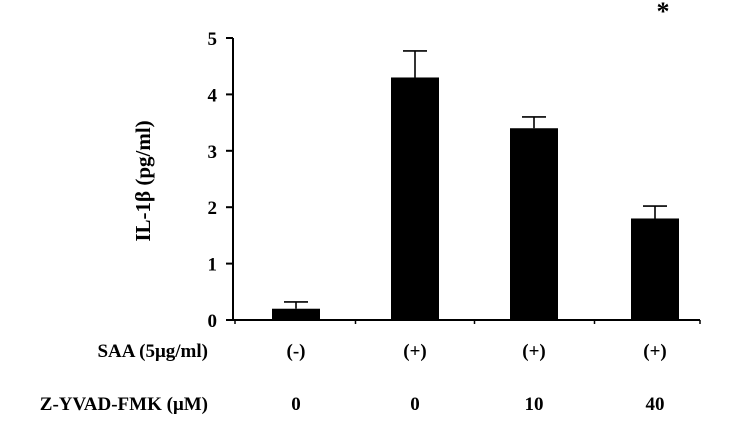  Describe the element at coordinates (152, 351) in the screenshot. I see `treatment-row-label: SAA (5μg/ml)` at that location.